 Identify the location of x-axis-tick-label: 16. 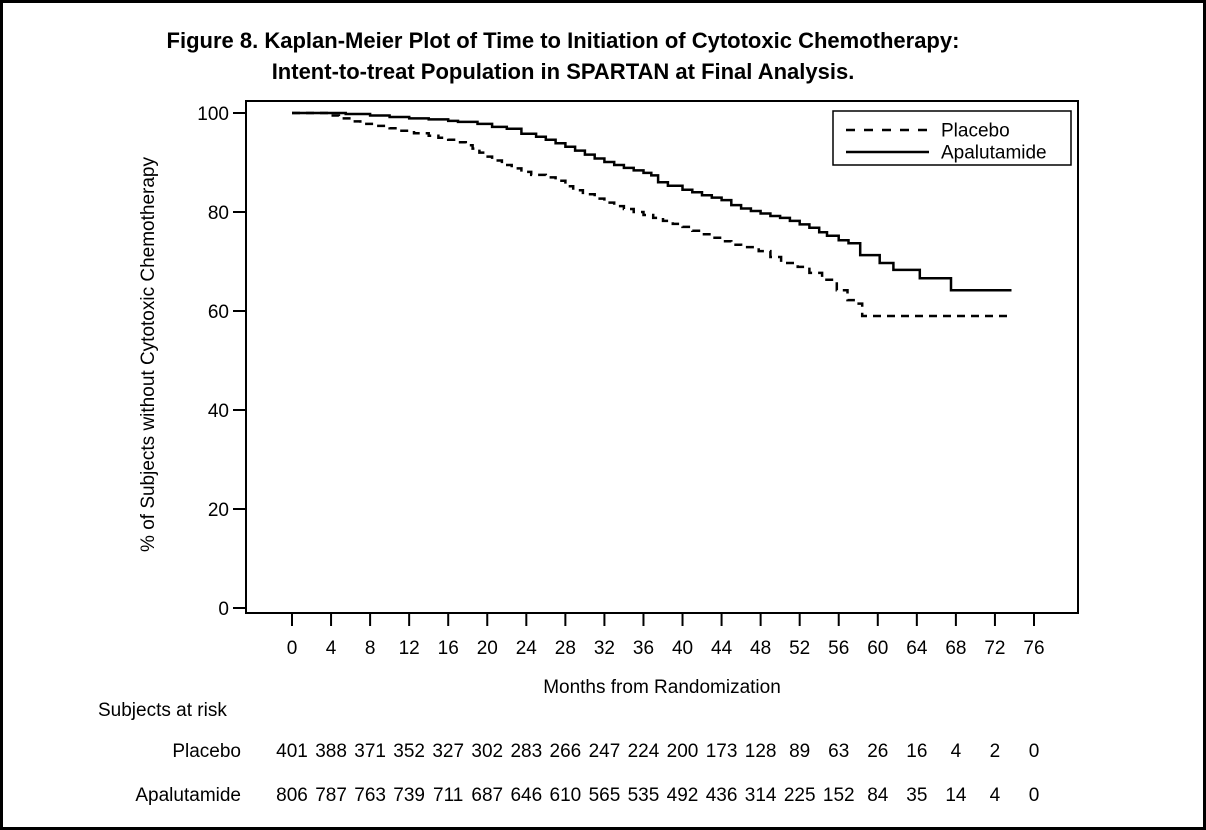
(448, 648).